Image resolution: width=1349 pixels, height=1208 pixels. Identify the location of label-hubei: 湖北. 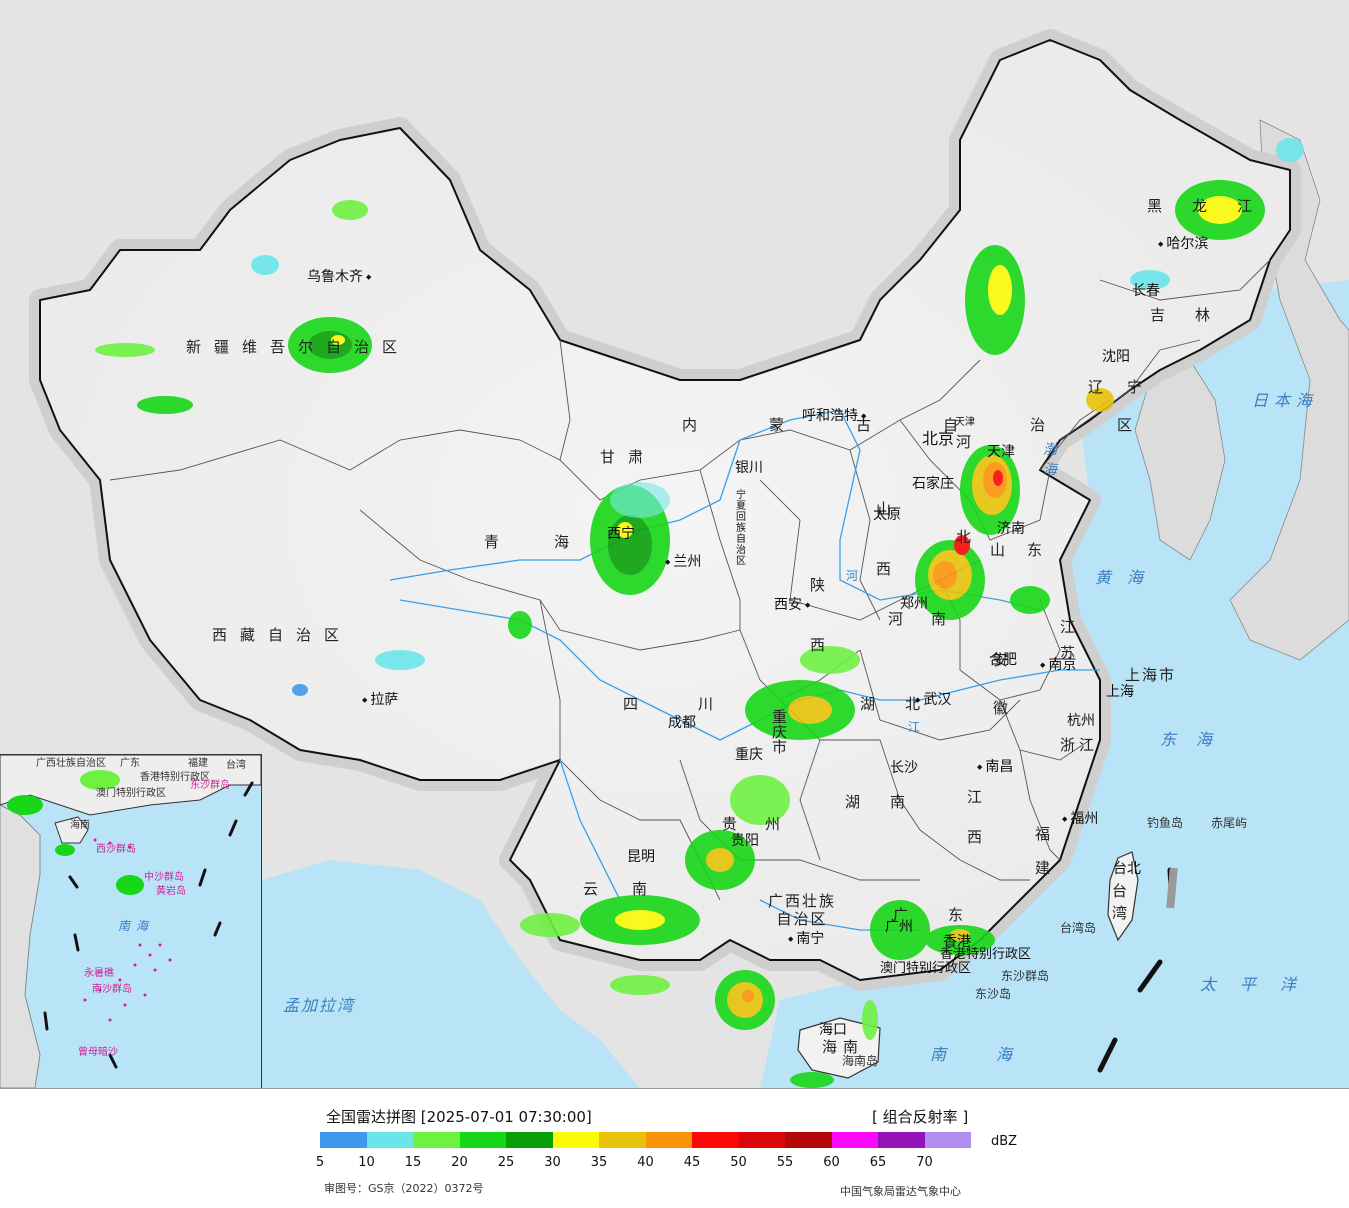
(905, 704).